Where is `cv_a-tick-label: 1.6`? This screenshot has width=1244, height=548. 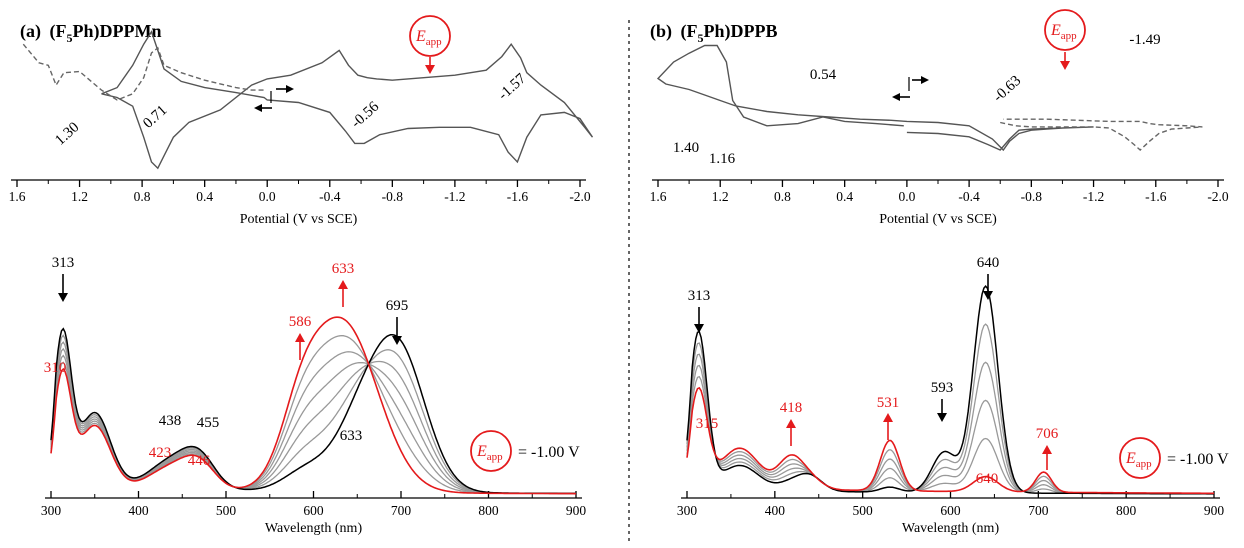
cv_a-tick-label: 1.6 is located at coordinates (17, 196).